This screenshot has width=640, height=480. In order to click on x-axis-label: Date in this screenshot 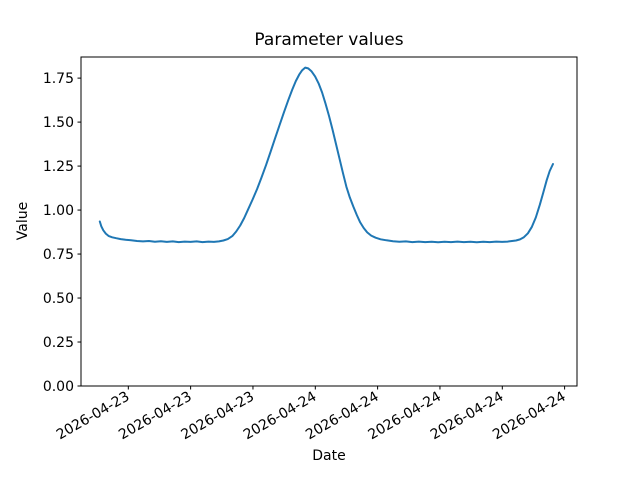, I will do `click(329, 456)`.